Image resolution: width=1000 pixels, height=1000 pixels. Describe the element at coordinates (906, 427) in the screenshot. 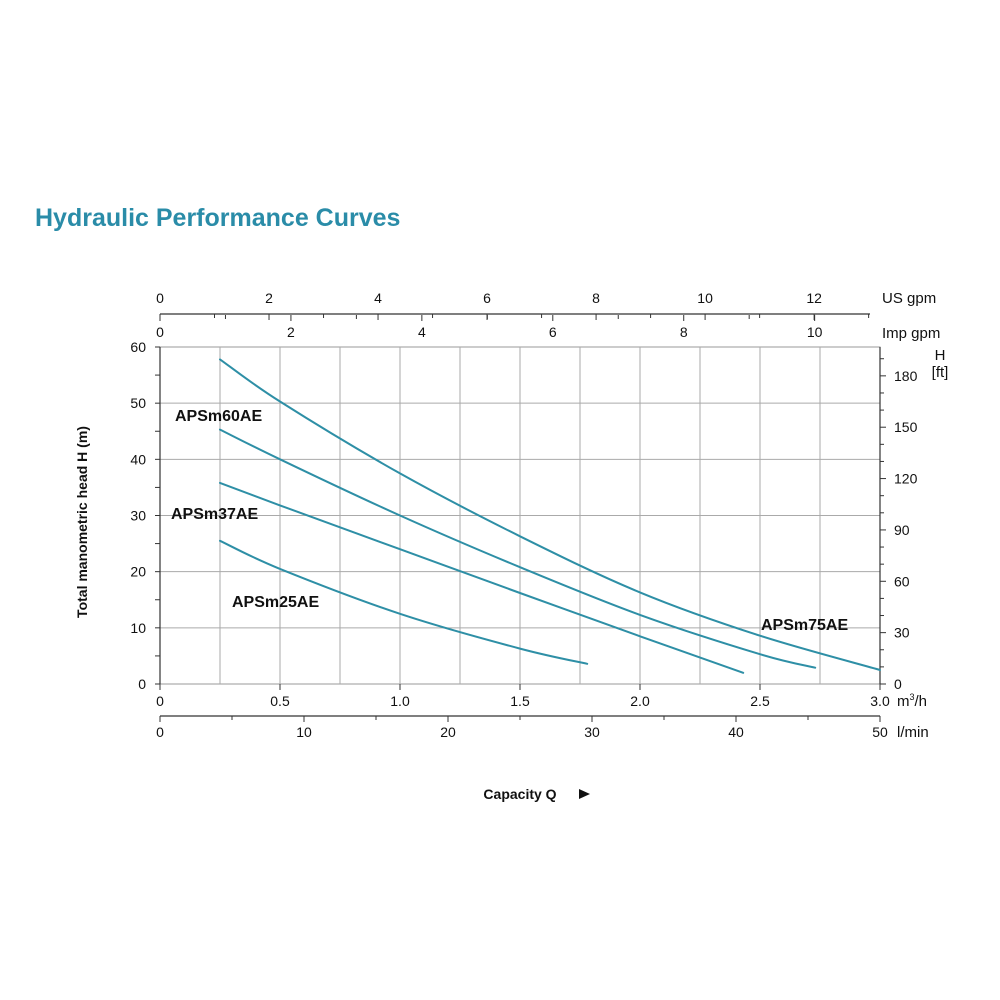

I see `y-right-tick-label: 150` at that location.